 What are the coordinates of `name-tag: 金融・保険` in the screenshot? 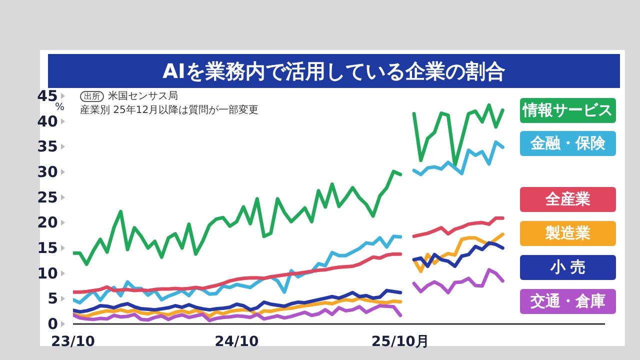 It's located at (568, 143).